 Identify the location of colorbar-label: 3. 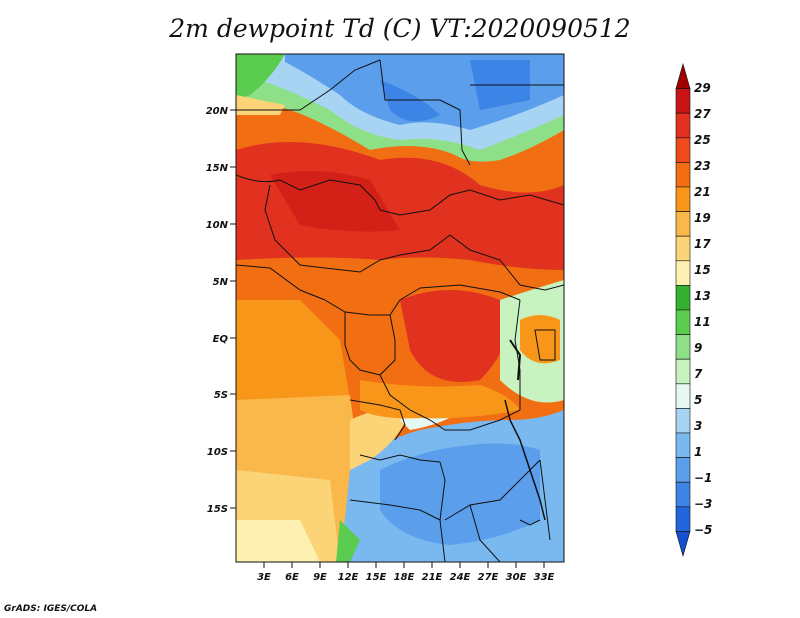
(698, 426).